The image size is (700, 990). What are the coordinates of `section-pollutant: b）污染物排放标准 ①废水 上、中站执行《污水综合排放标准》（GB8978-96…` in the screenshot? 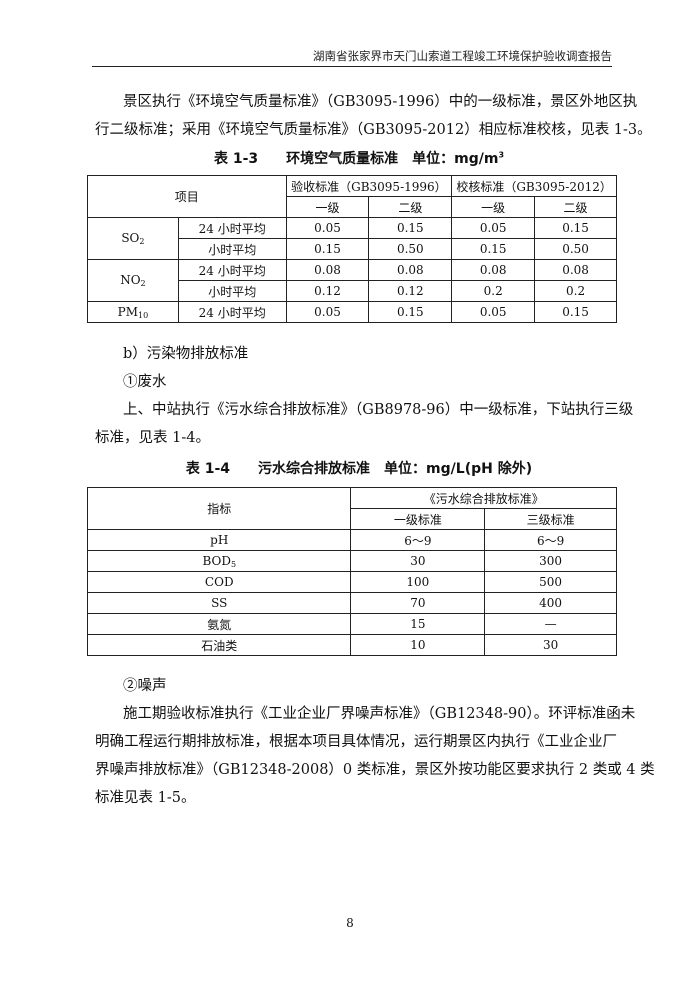 It's located at (364, 396).